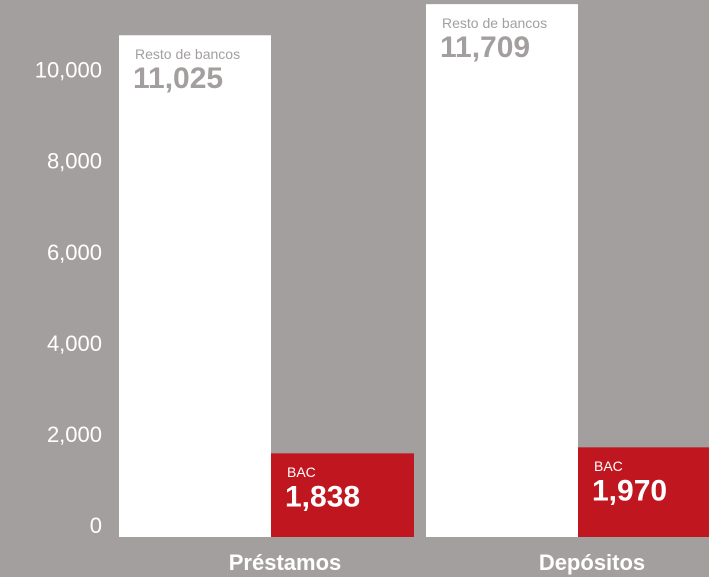 The height and width of the screenshot is (577, 709). I want to click on value-label: 11,025, so click(178, 78).